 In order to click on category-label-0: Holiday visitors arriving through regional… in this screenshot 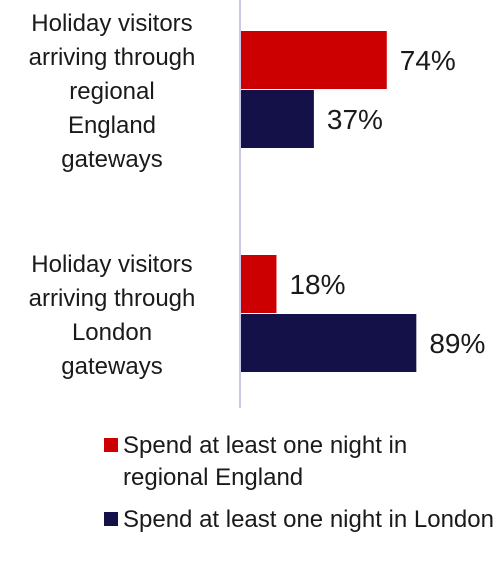, I will do `click(112, 91)`.